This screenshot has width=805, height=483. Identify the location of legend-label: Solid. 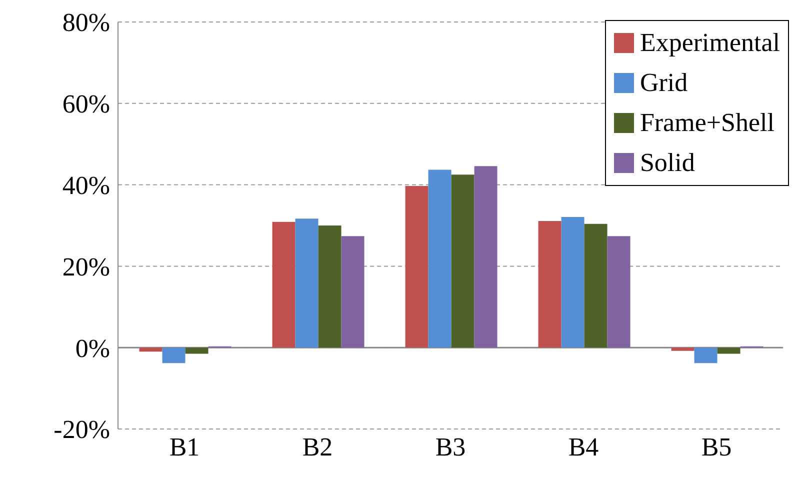
(667, 163).